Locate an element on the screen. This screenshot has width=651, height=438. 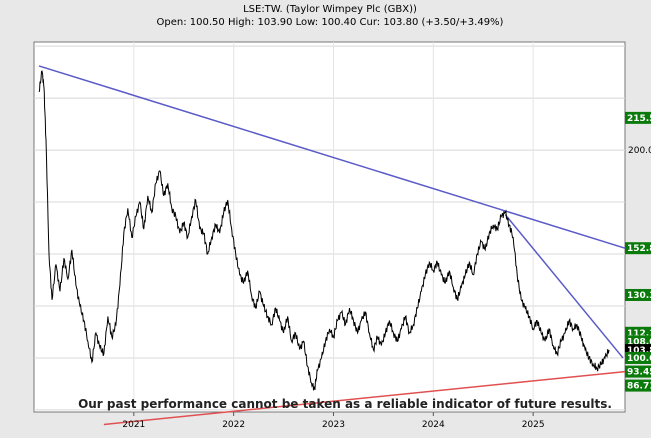
price-tag: 215.5 is located at coordinates (638, 117).